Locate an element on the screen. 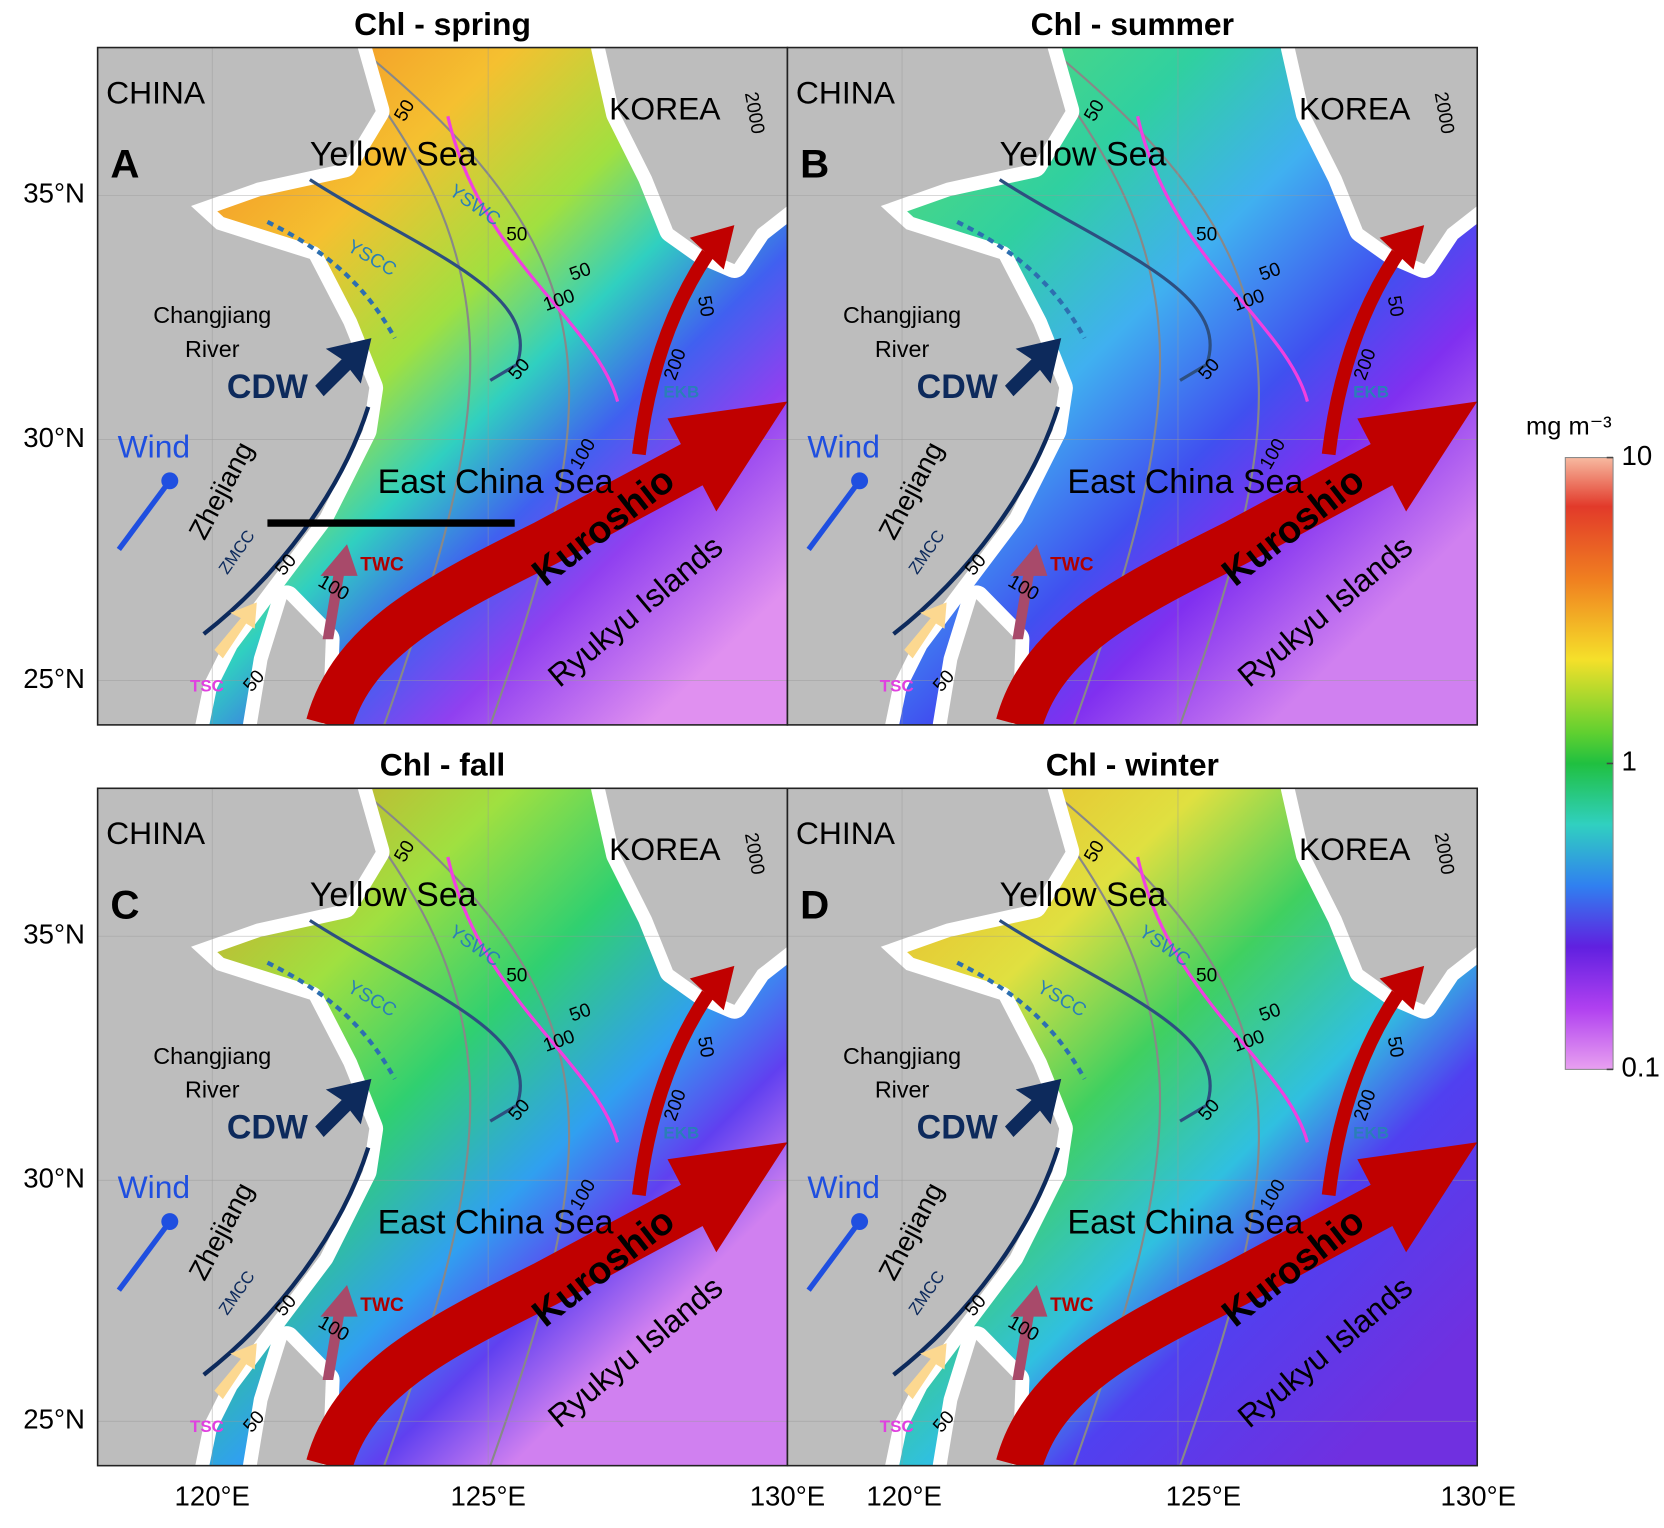 The image size is (1664, 1528). colorbar is located at coordinates (1589, 763).